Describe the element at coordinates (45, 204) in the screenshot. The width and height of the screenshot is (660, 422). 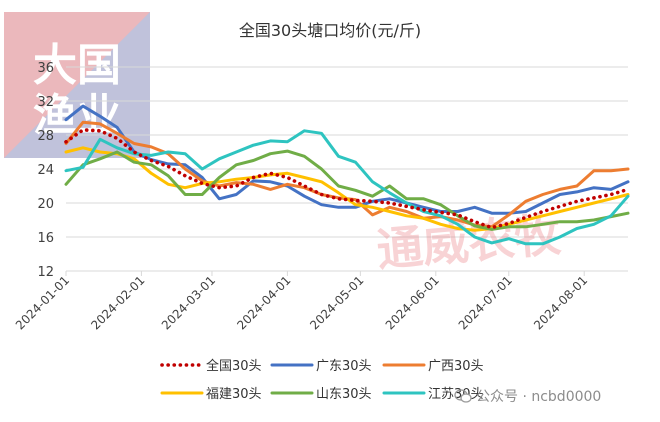
I see `y-tick-label: 20` at that location.